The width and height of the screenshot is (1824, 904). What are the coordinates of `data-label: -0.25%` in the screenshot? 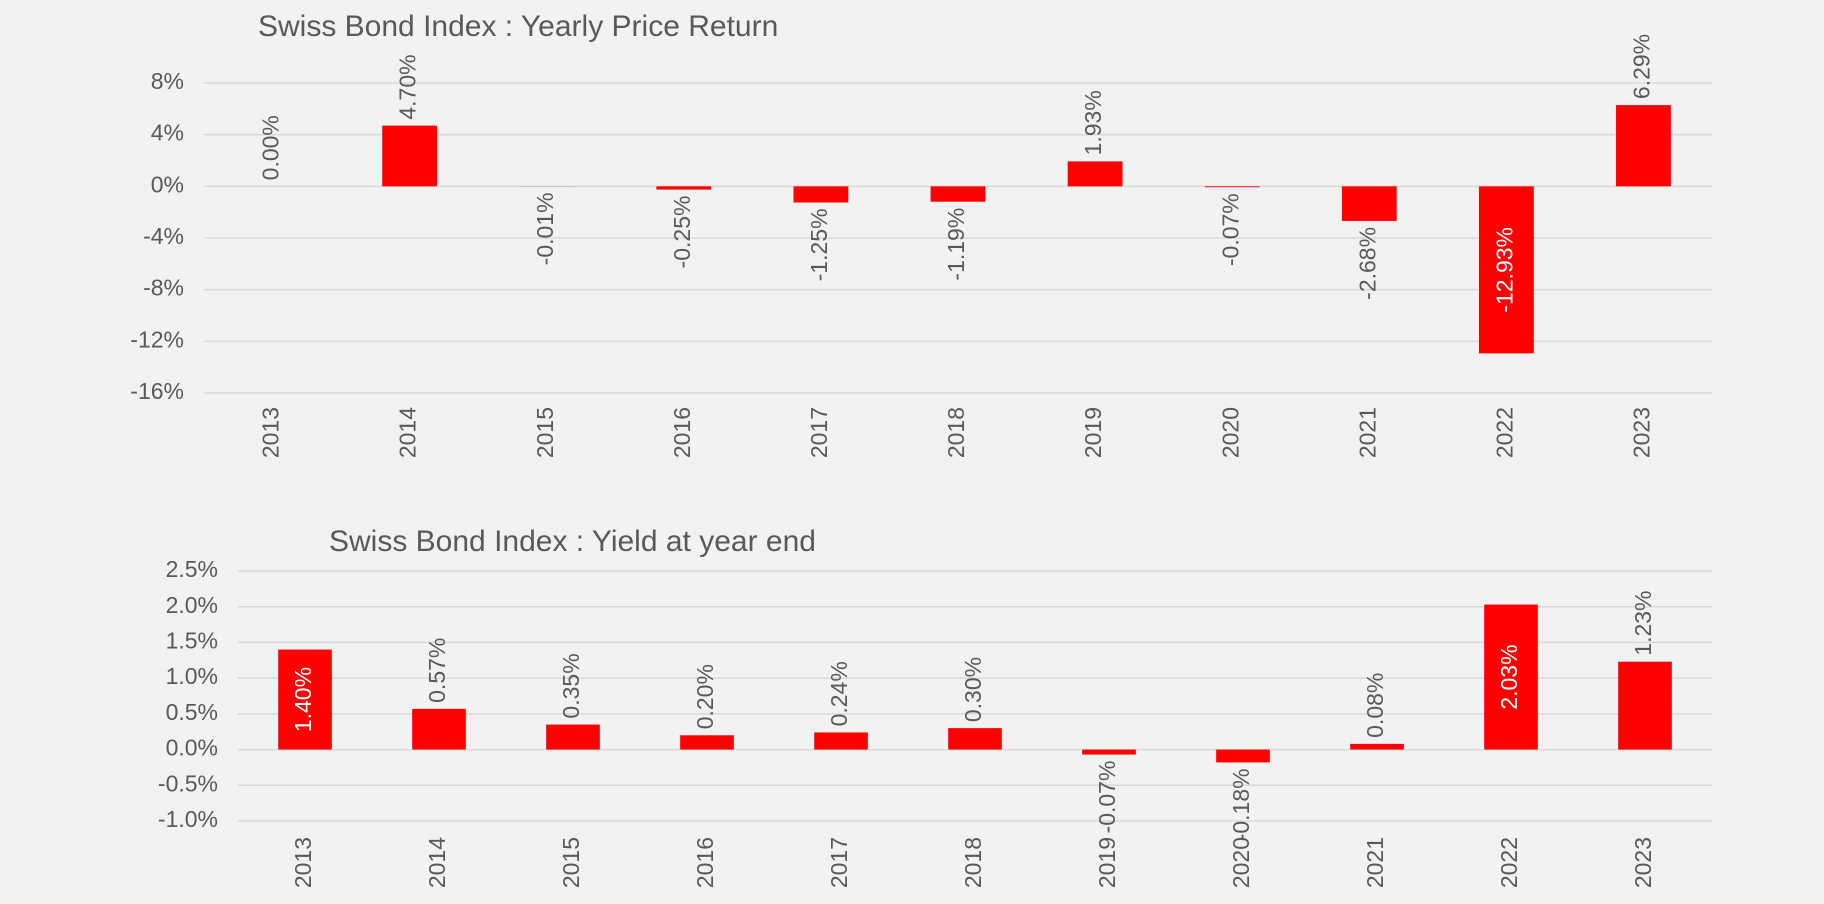 It's located at (682, 232).